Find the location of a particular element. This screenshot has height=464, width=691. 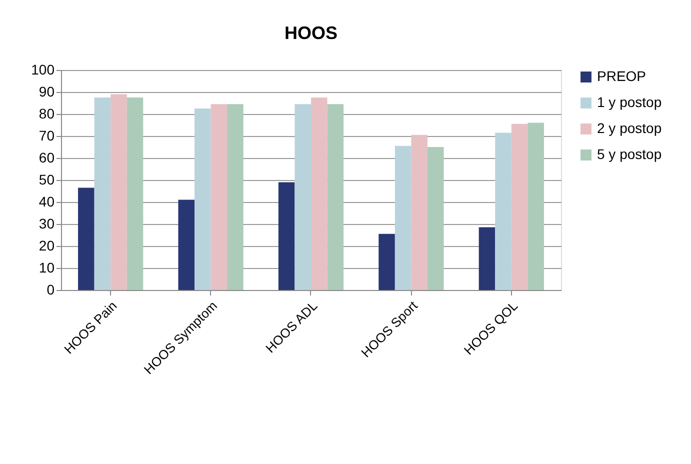

y-tick-label: 20 is located at coordinates (46, 246).